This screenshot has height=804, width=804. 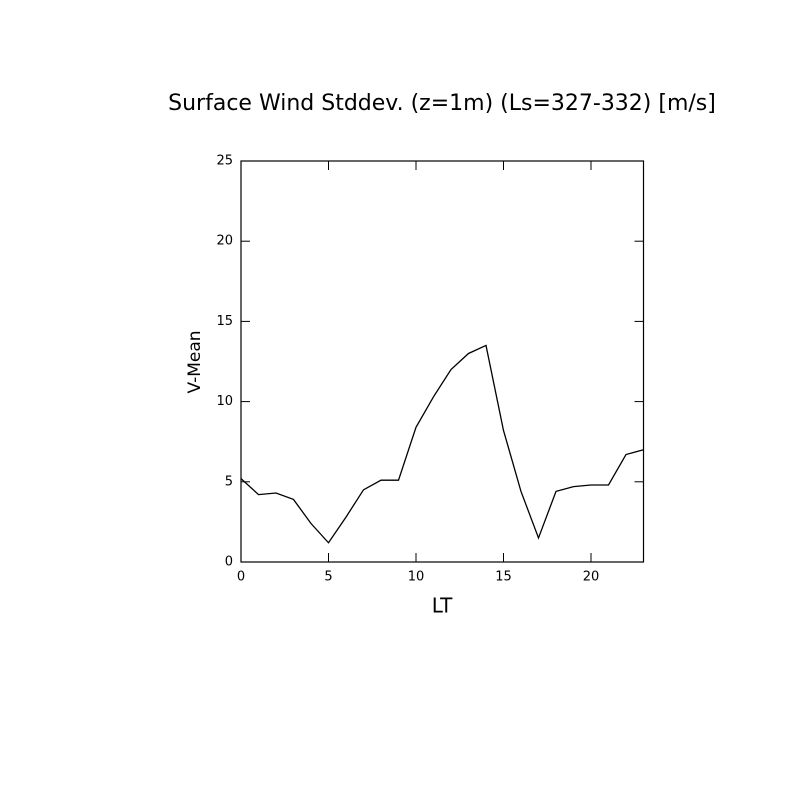 I want to click on x-tick-label: 5, so click(x=328, y=577).